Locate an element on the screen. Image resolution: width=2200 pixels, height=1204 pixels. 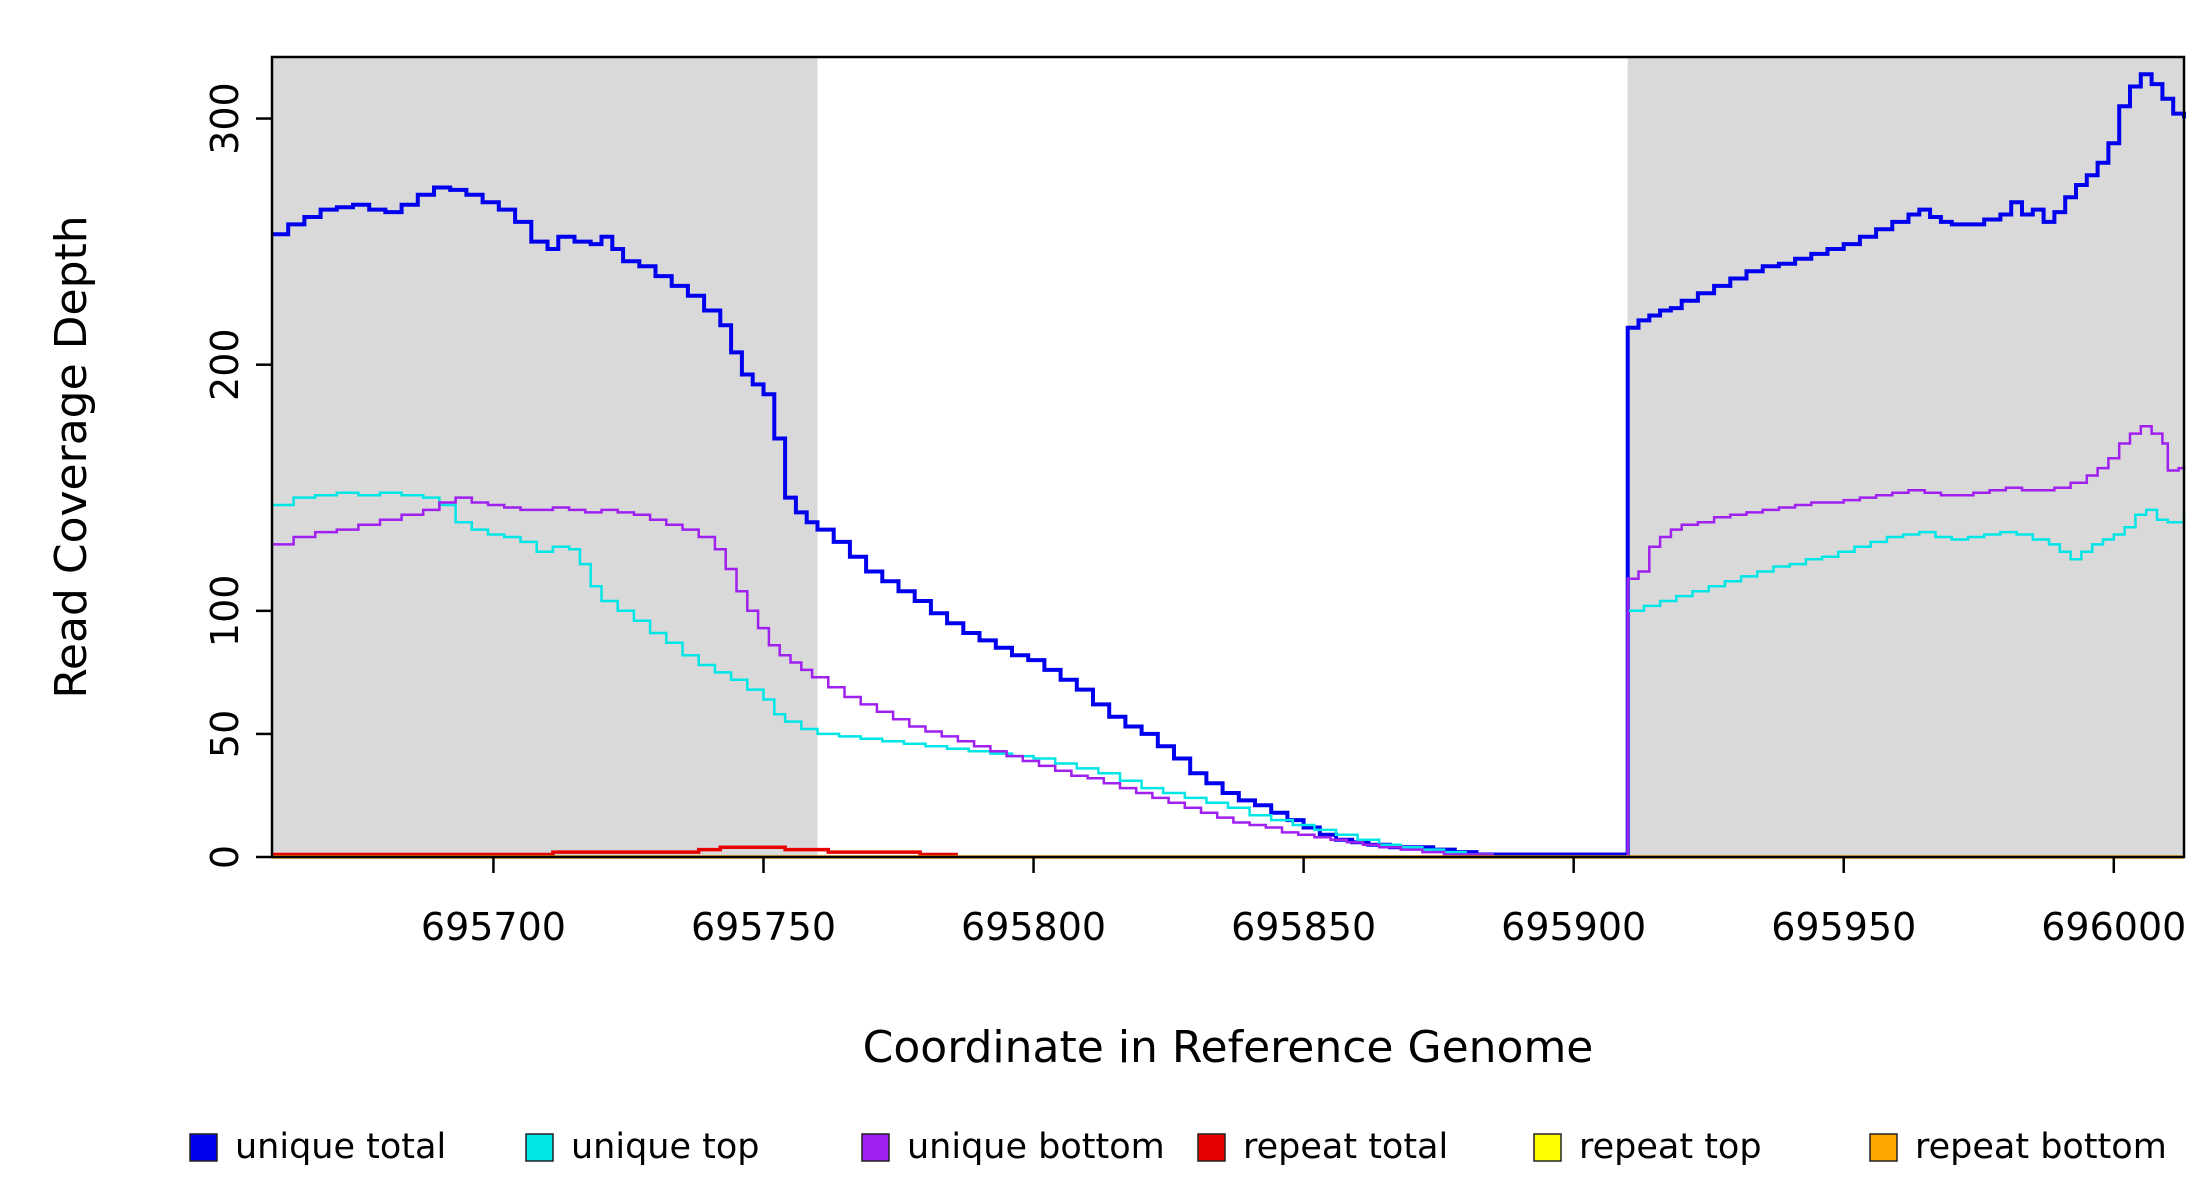
legend-label: unique top is located at coordinates (665, 1147).